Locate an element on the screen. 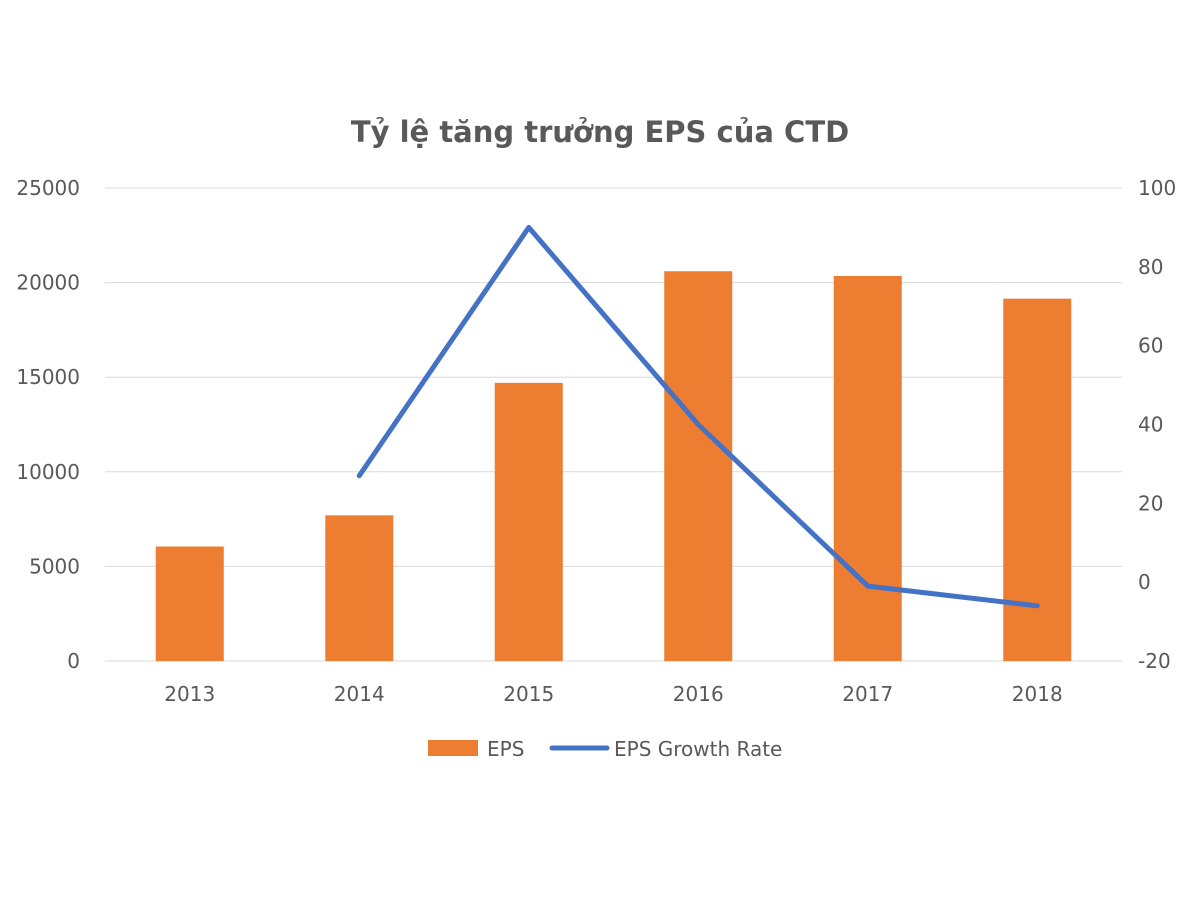 This screenshot has width=1200, height=900. x-tick-label: 2017 is located at coordinates (867, 694).